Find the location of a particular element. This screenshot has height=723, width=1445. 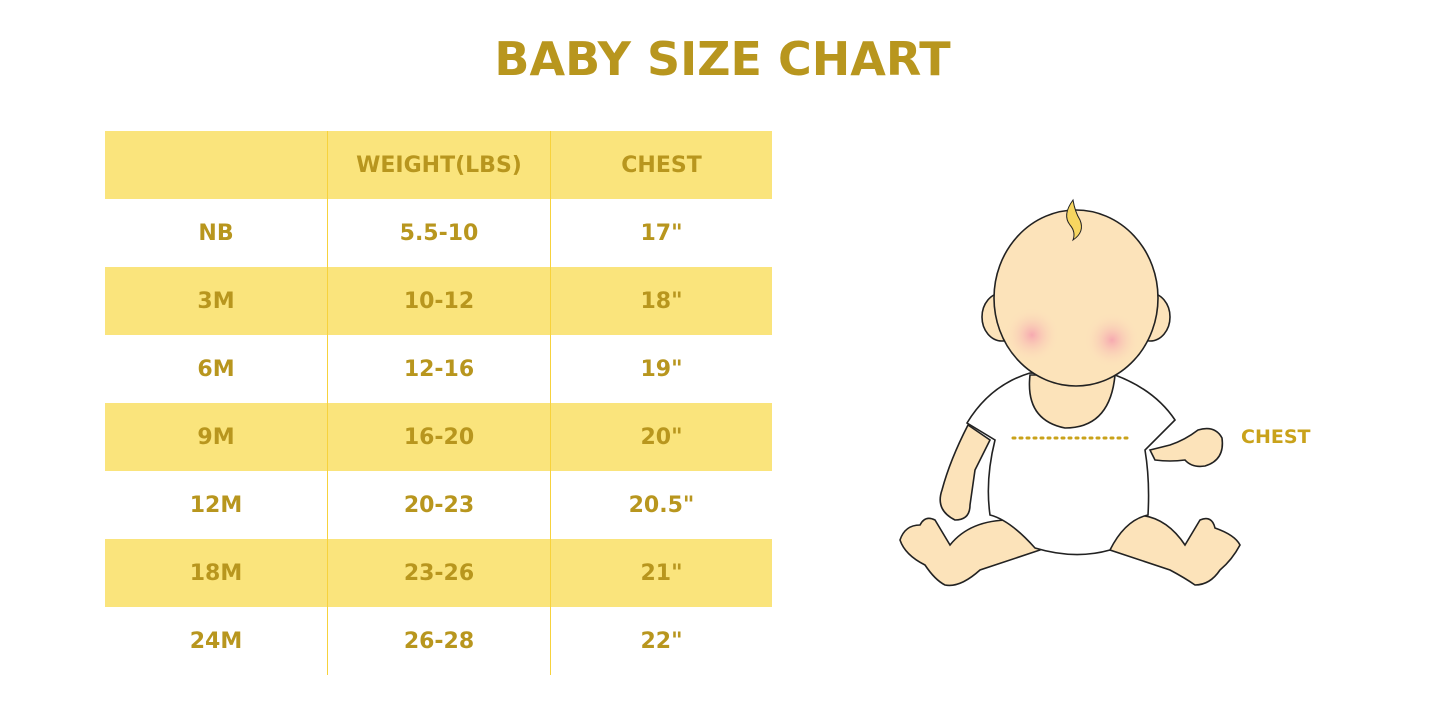

table-header-row: WEIGHT(LBS) CHEST is located at coordinates (438, 165).